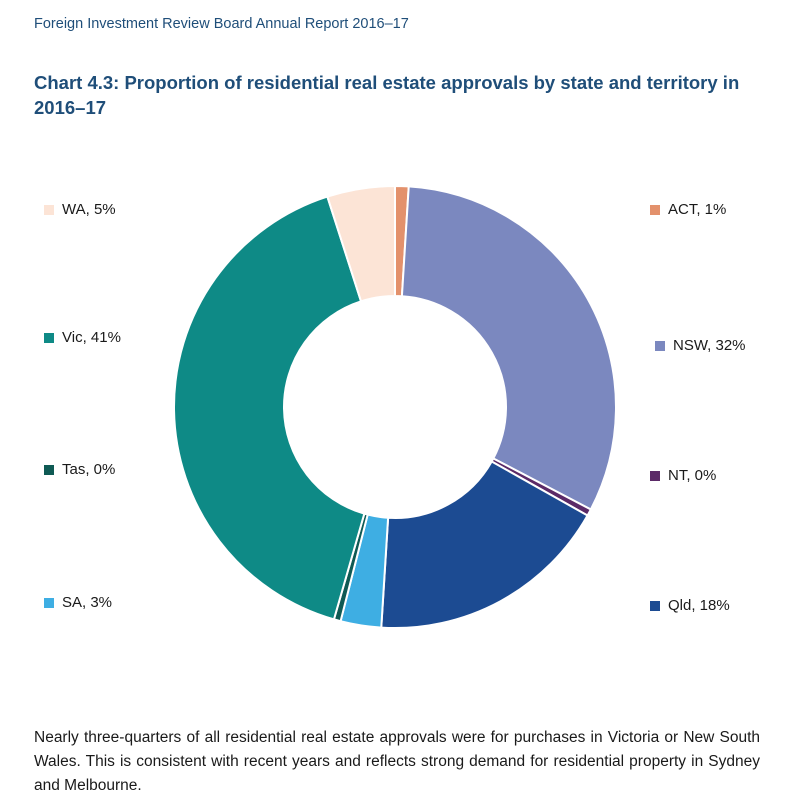 The width and height of the screenshot is (803, 799). What do you see at coordinates (87, 602) in the screenshot?
I see `legend-label-sa: SA, 3%` at bounding box center [87, 602].